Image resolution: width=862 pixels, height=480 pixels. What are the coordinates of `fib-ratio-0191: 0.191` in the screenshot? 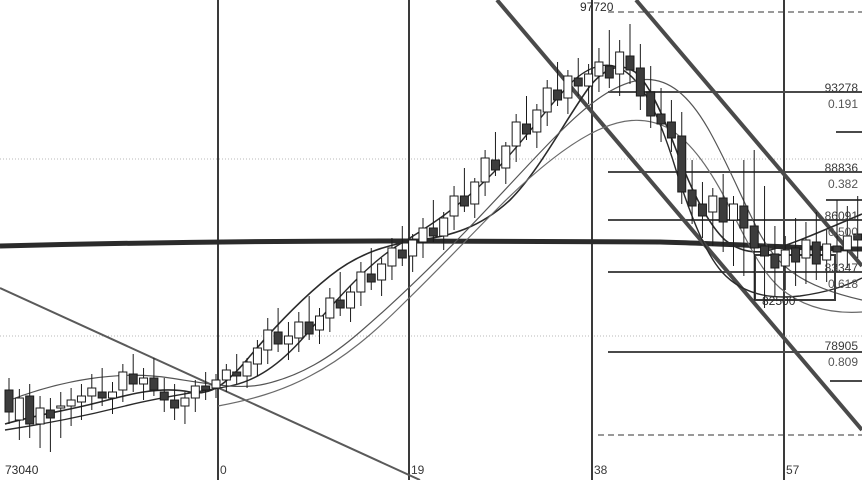 It's located at (842, 104).